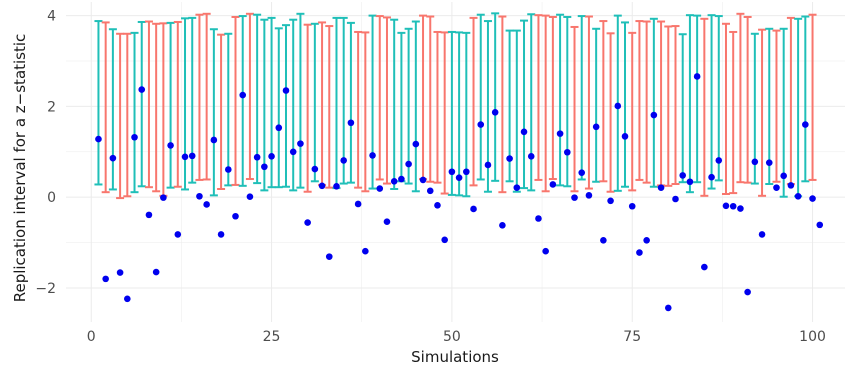  What do you see at coordinates (91, 337) in the screenshot?
I see `x-tick-label: 0` at bounding box center [91, 337].